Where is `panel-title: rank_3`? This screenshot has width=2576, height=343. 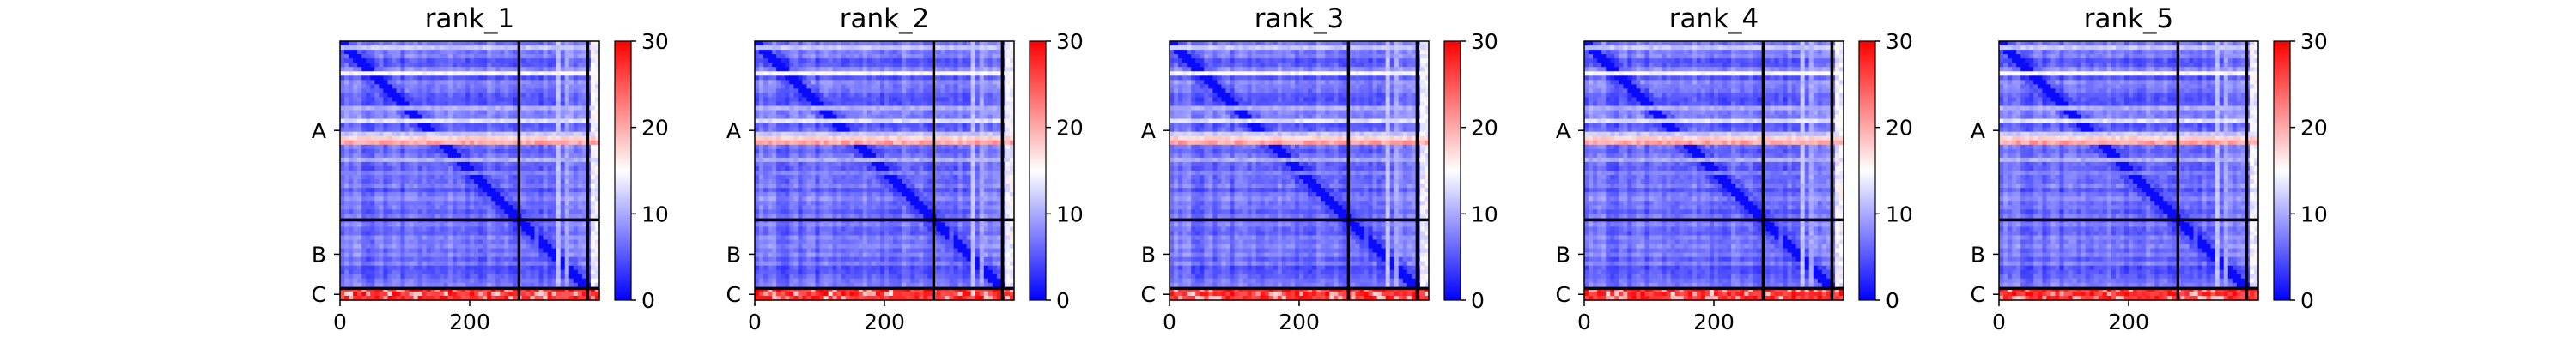 panel-title: rank_3 is located at coordinates (1300, 18).